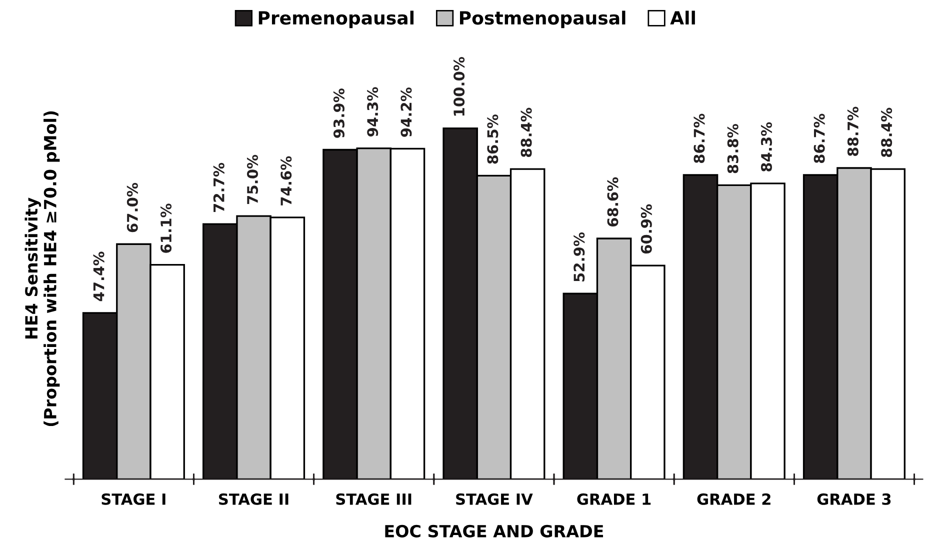 Image resolution: width=932 pixels, height=554 pixels. I want to click on data-label: 75.0%, so click(252, 179).